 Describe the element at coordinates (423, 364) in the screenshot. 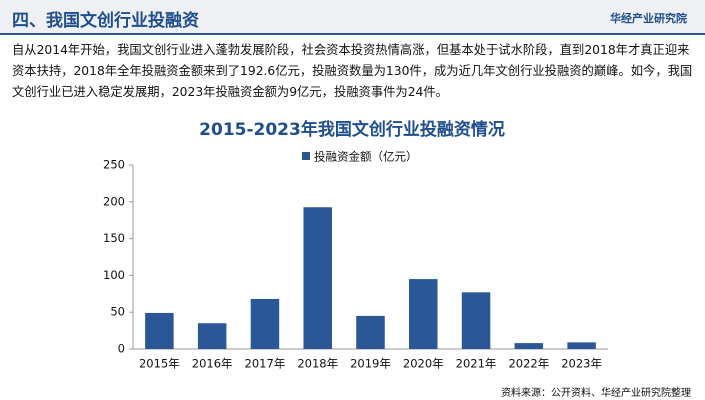

I see `x-tick-label: 2020年` at that location.